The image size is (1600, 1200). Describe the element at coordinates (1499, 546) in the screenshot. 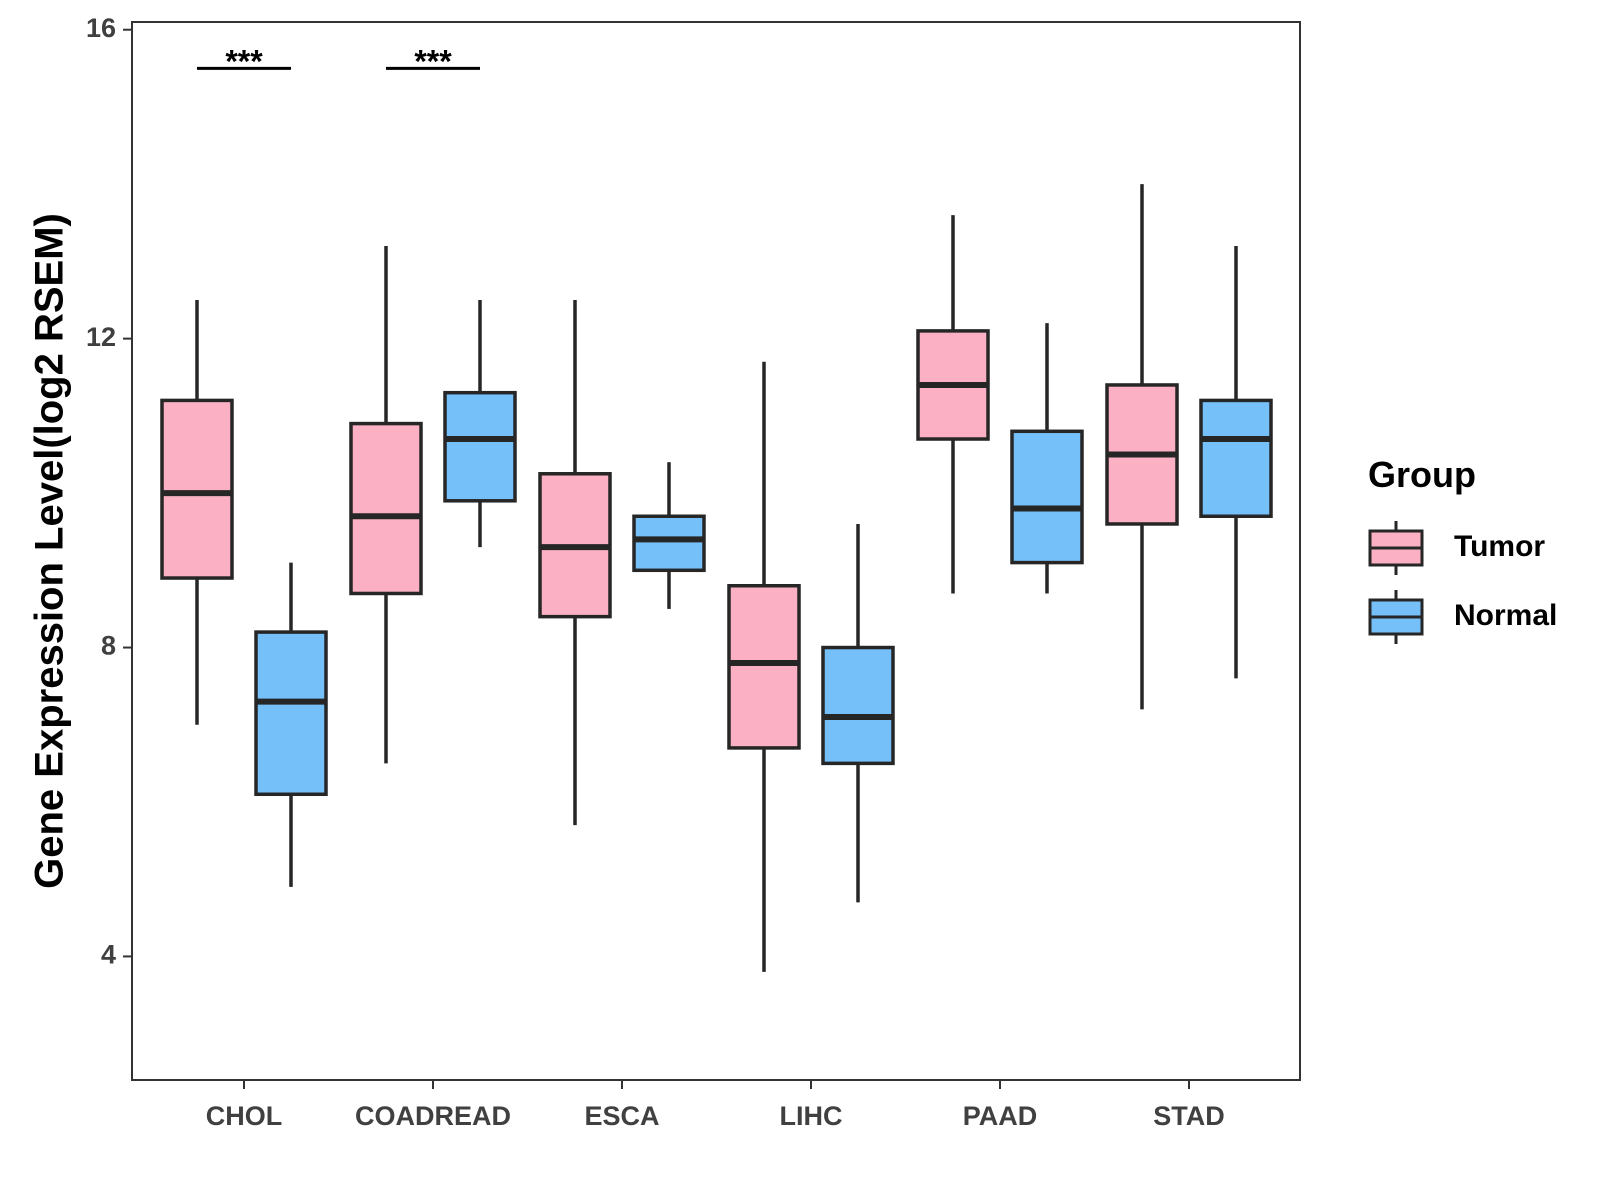

I see `legend-label: Tumor` at that location.